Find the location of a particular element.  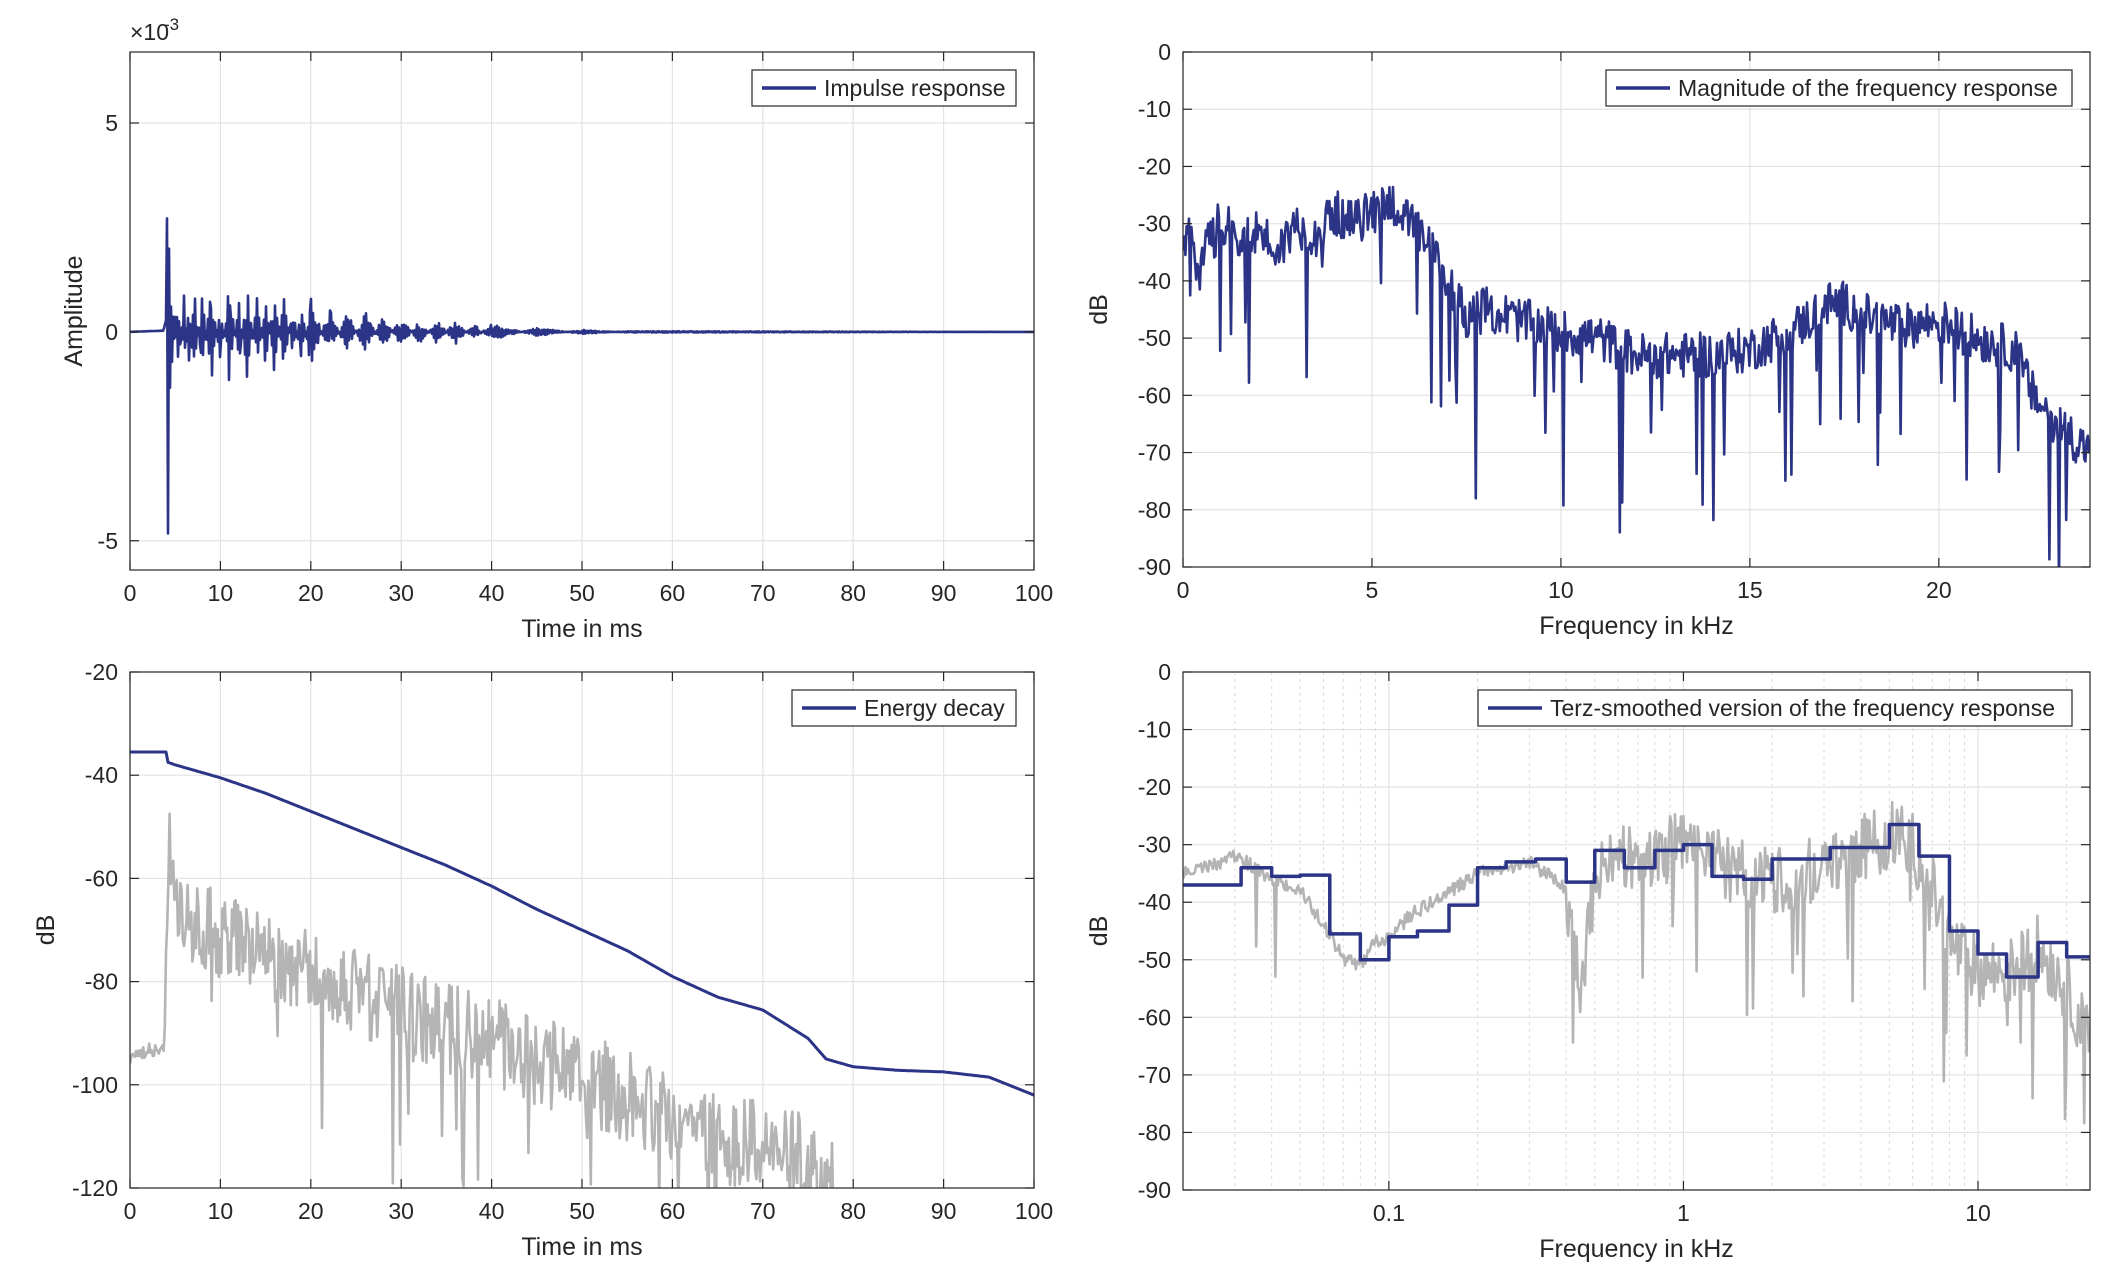

series-line-magnitude-of-the-frequency-response is located at coordinates (1636, 376).